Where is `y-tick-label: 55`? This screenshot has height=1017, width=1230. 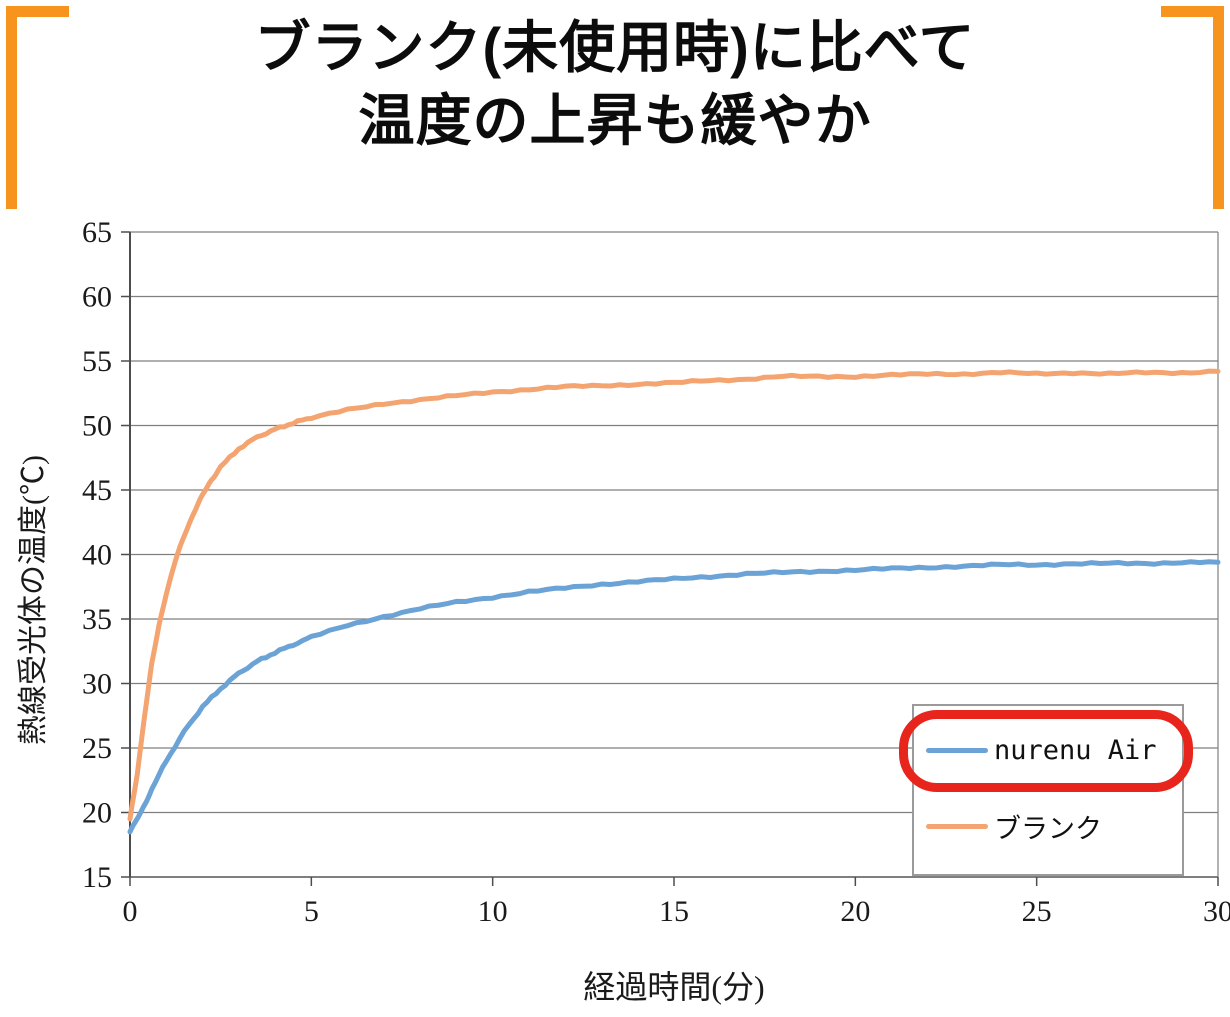
y-tick-label: 55 is located at coordinates (97, 361).